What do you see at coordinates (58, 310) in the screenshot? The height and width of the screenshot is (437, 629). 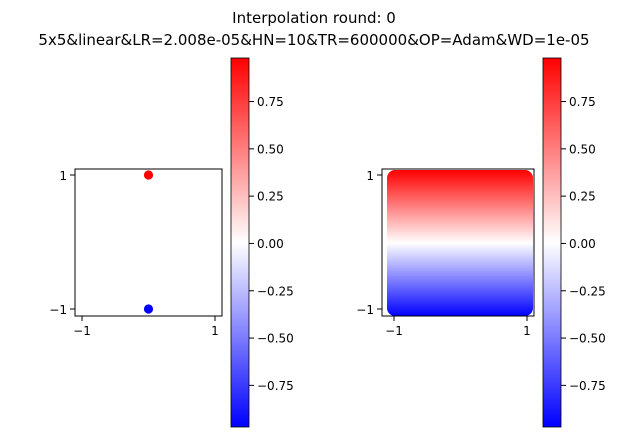 I see `left-ytick-label-bottom: −1` at bounding box center [58, 310].